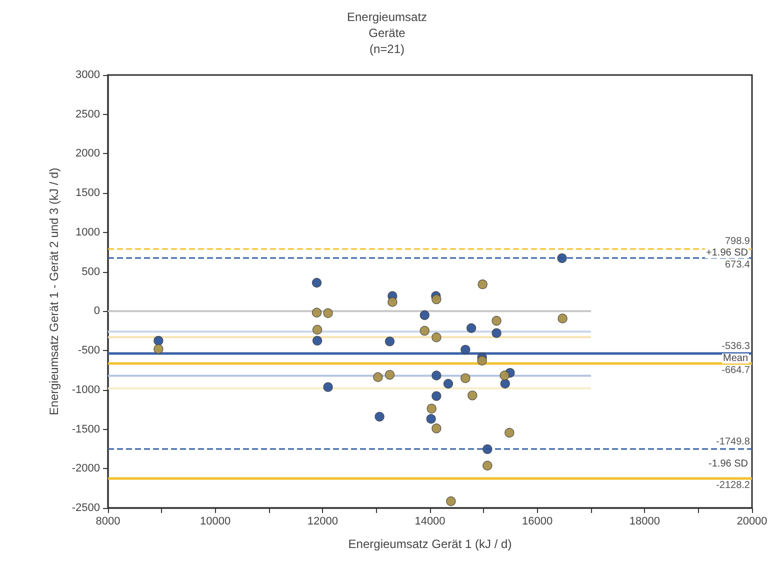  I want to click on x-tick-label: 12000, so click(322, 522).